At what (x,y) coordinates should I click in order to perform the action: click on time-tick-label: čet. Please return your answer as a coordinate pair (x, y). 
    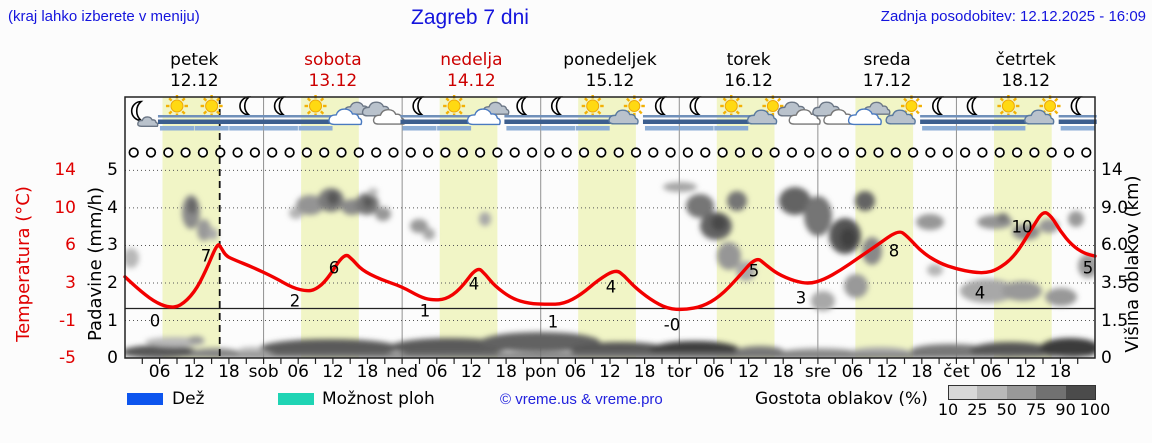
    Looking at the image, I should click on (956, 372).